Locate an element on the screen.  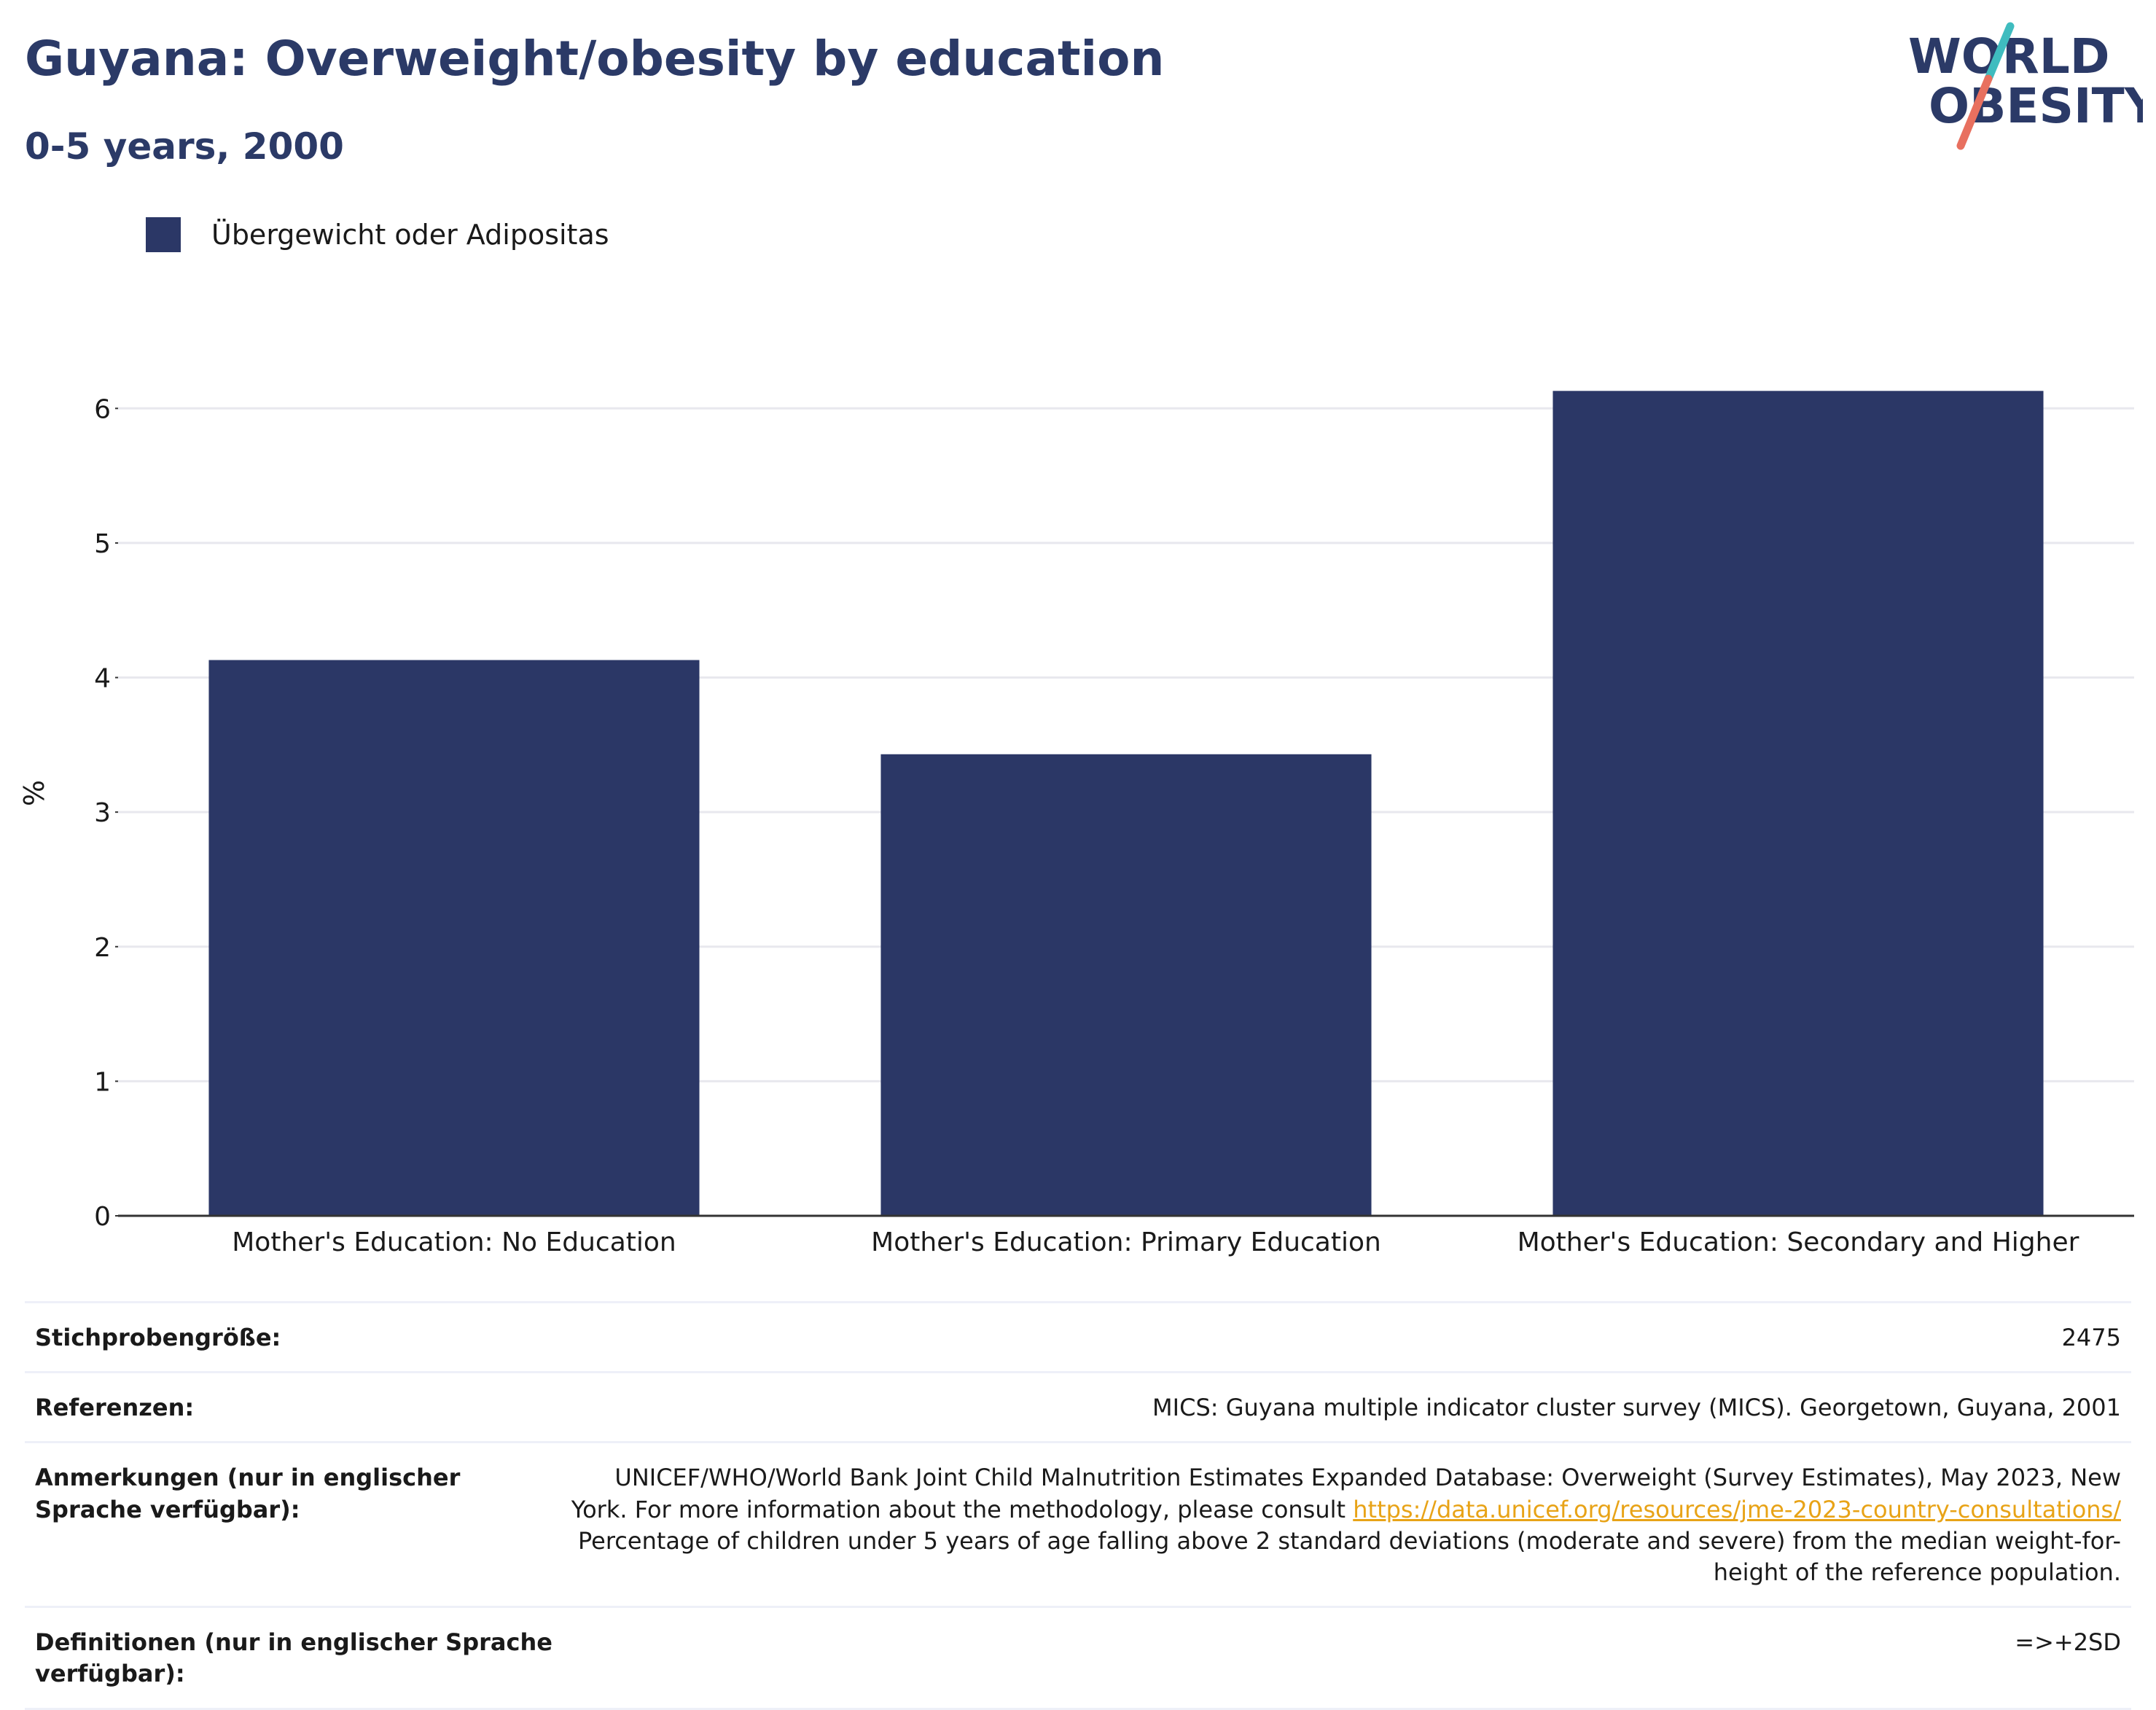
sample-size-label: Stichprobengröße: is located at coordinates (158, 1337).